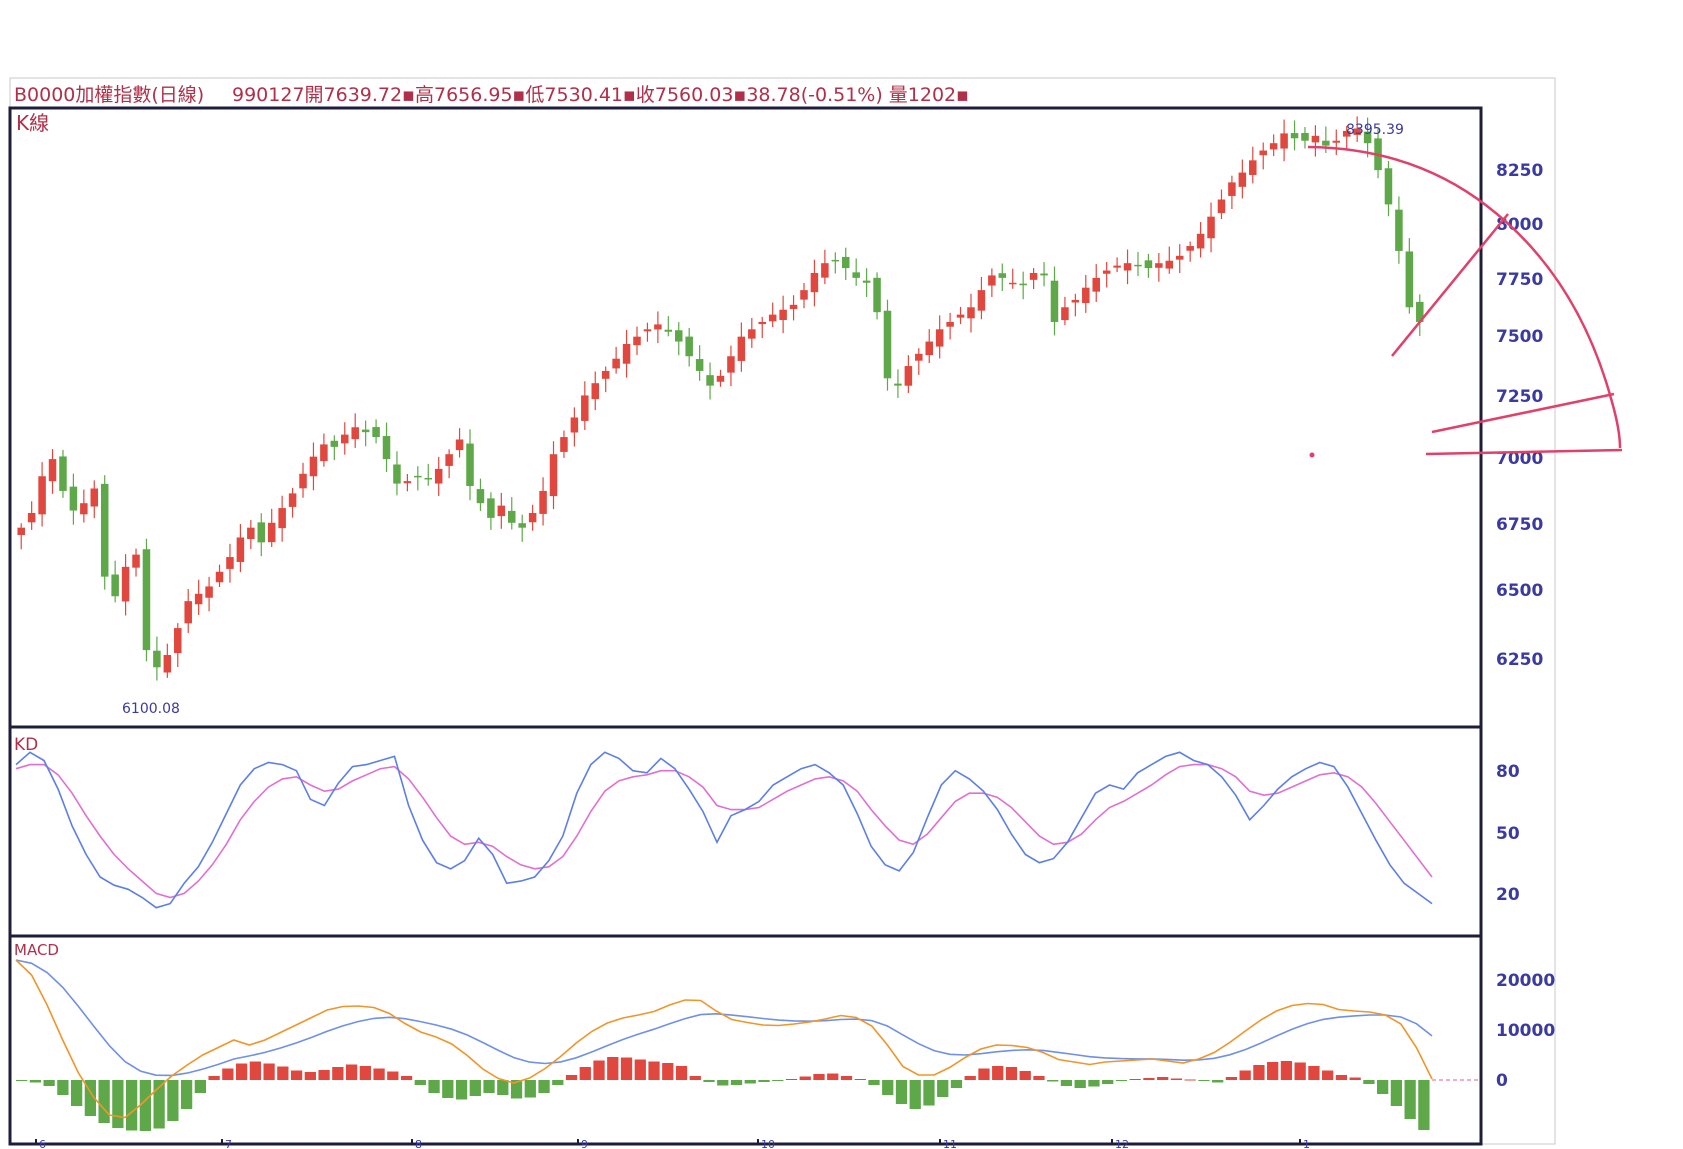  I want to click on price-tick-8250: 8250, so click(1519, 171).